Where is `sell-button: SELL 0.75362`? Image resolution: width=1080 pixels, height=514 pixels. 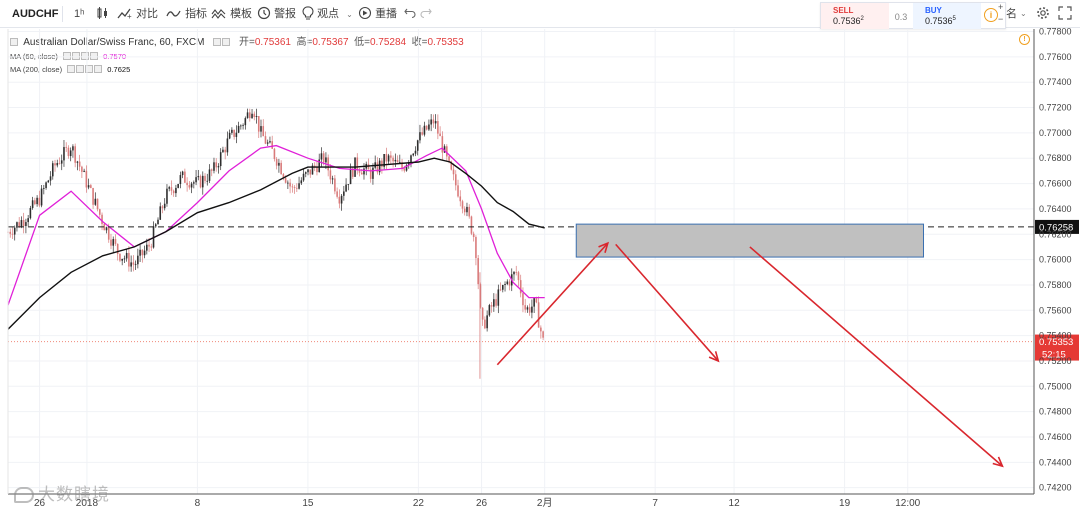 sell-button: SELL 0.75362 is located at coordinates (855, 16).